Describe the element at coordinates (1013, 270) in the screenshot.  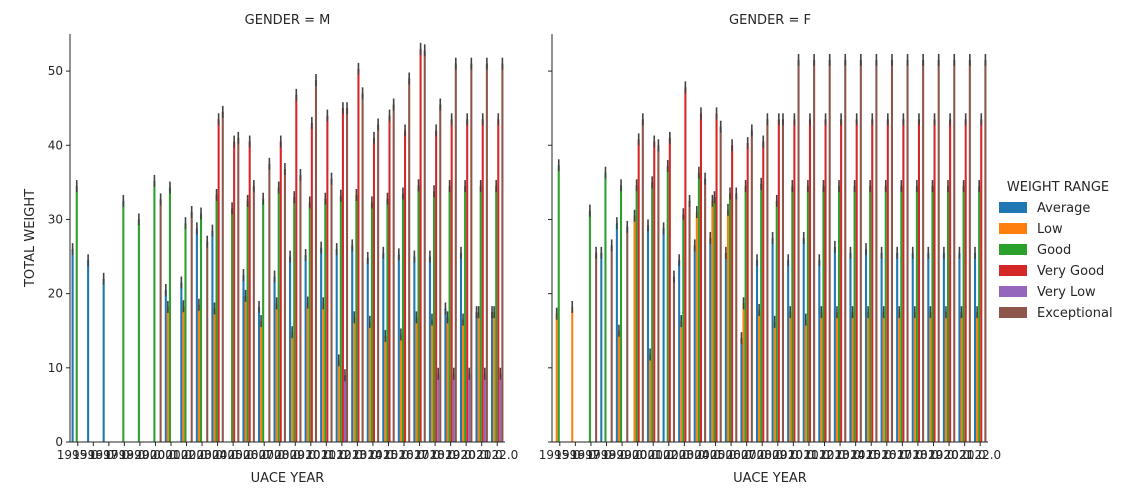
I see `legend-swatch` at that location.